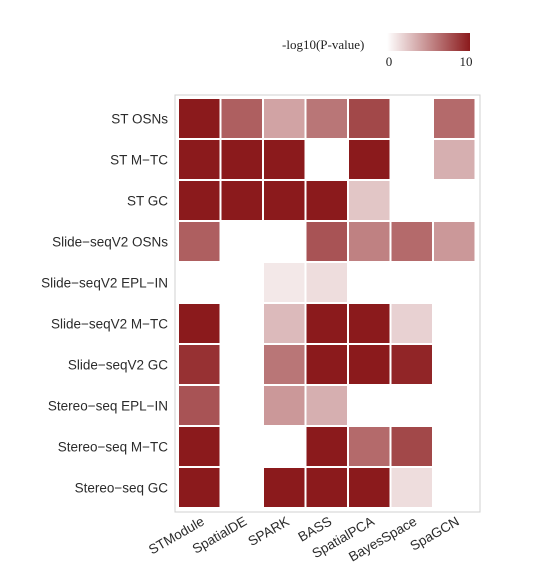 Image resolution: width=534 pixels, height=575 pixels. I want to click on heatmap-cell-stereo-seq-epl-in-stmodule, so click(199, 405).